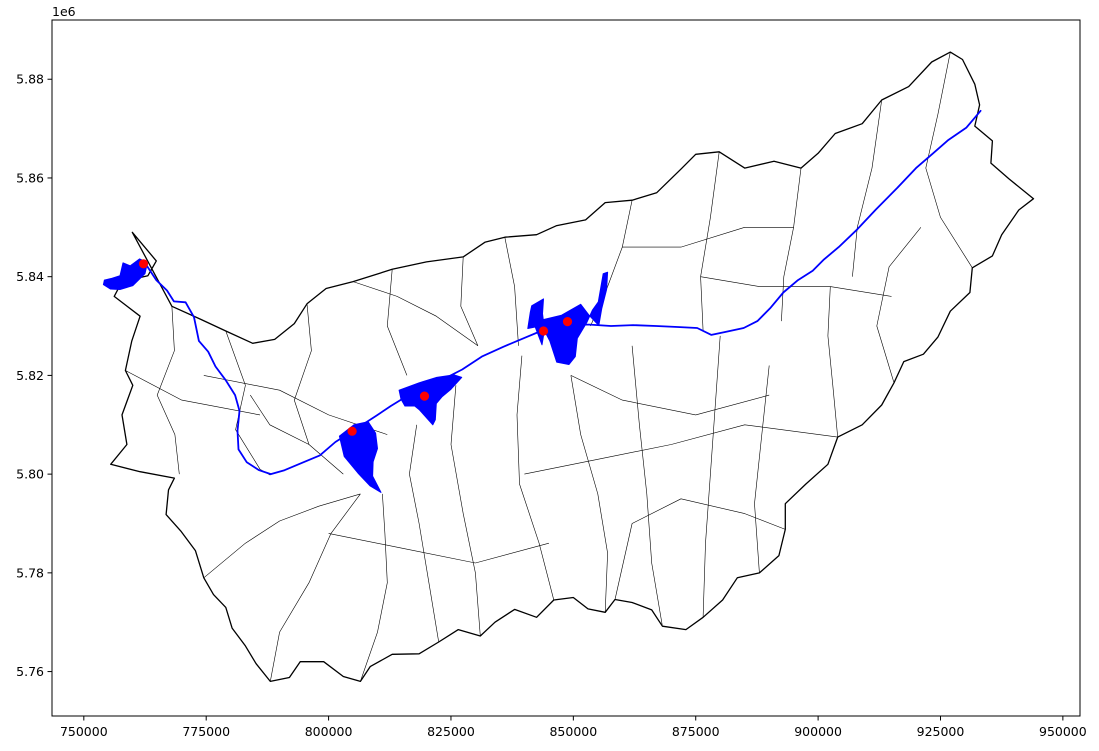 The image size is (1099, 751). What do you see at coordinates (84, 731) in the screenshot?
I see `x-tick-label: 750000` at bounding box center [84, 731].